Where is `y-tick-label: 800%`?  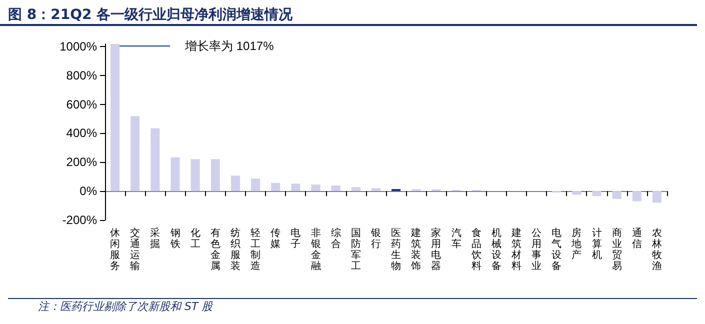 y-tick-label: 800% is located at coordinates (82, 75).